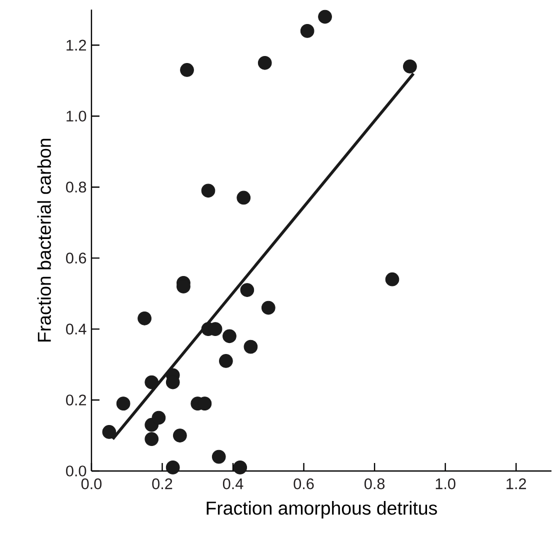 Image resolution: width=555 pixels, height=542 pixels. I want to click on y-tick-label: 0.8, so click(76, 187).